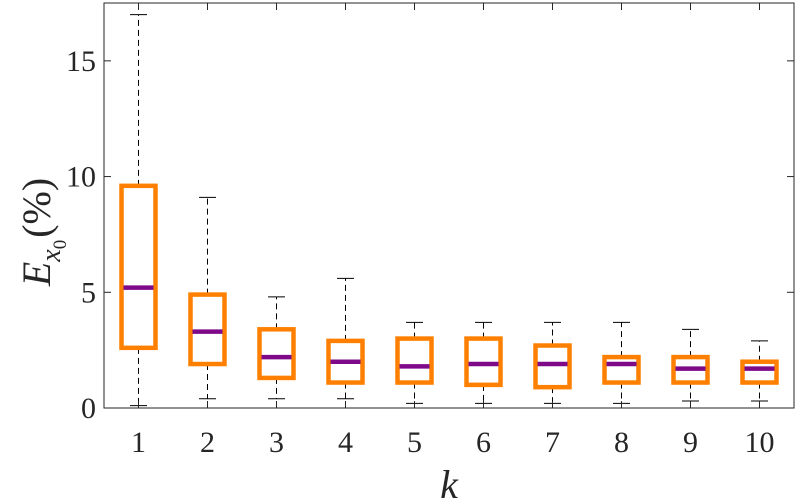 Image resolution: width=797 pixels, height=503 pixels. I want to click on x-tick-label: 10, so click(760, 442).